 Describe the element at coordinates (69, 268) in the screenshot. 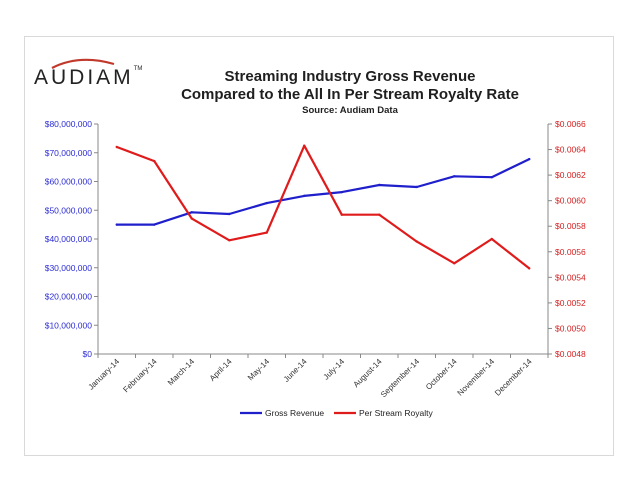

I see `y-left-tick-label: $30,000,000` at that location.